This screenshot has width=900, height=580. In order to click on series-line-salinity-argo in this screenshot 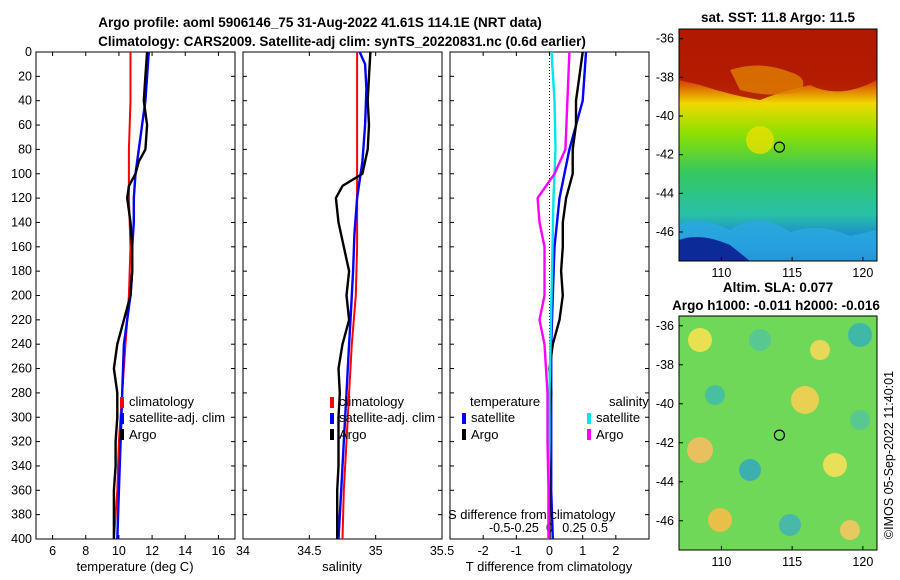, I will do `click(553, 295)`.